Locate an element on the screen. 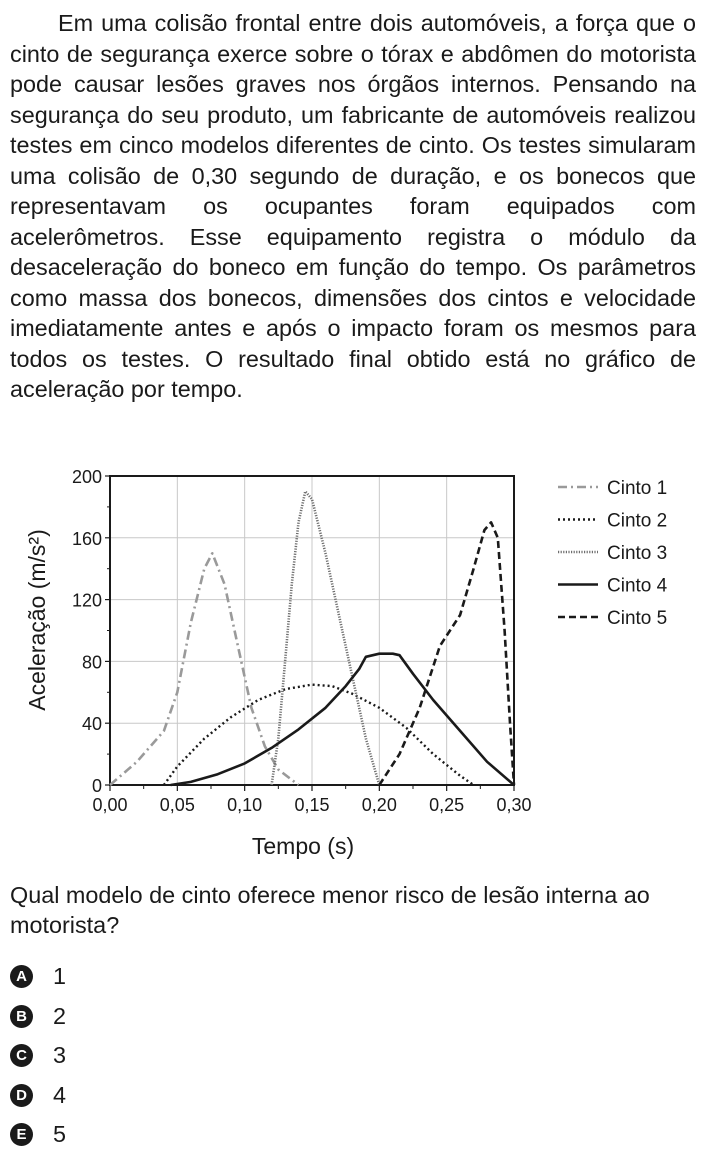 Image resolution: width=705 pixels, height=1156 pixels. option-d-text: 4 is located at coordinates (60, 1094).